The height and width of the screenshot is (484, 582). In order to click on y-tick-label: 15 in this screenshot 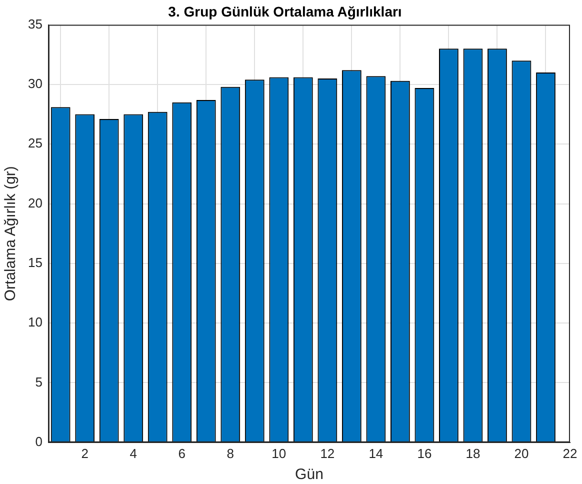, I will do `click(35, 262)`.